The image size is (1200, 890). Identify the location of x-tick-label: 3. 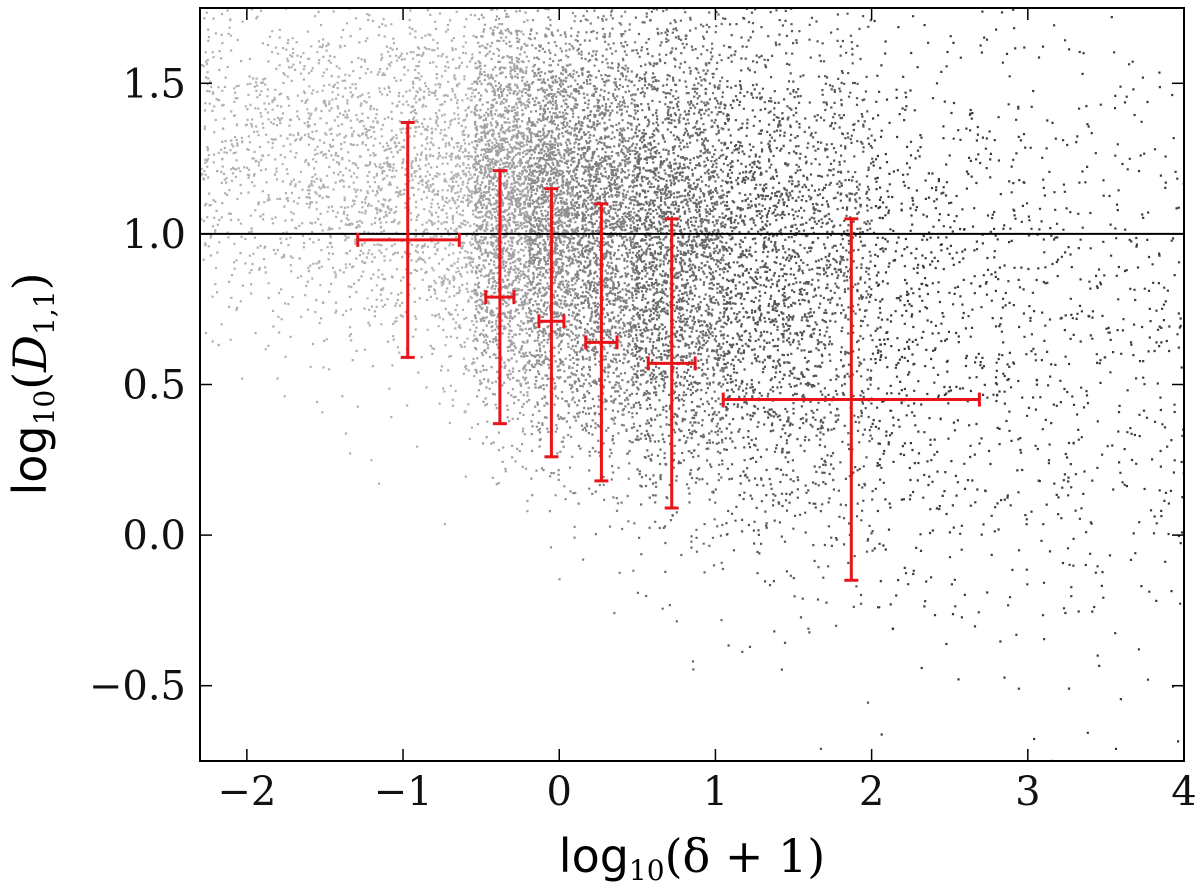
(1027, 792).